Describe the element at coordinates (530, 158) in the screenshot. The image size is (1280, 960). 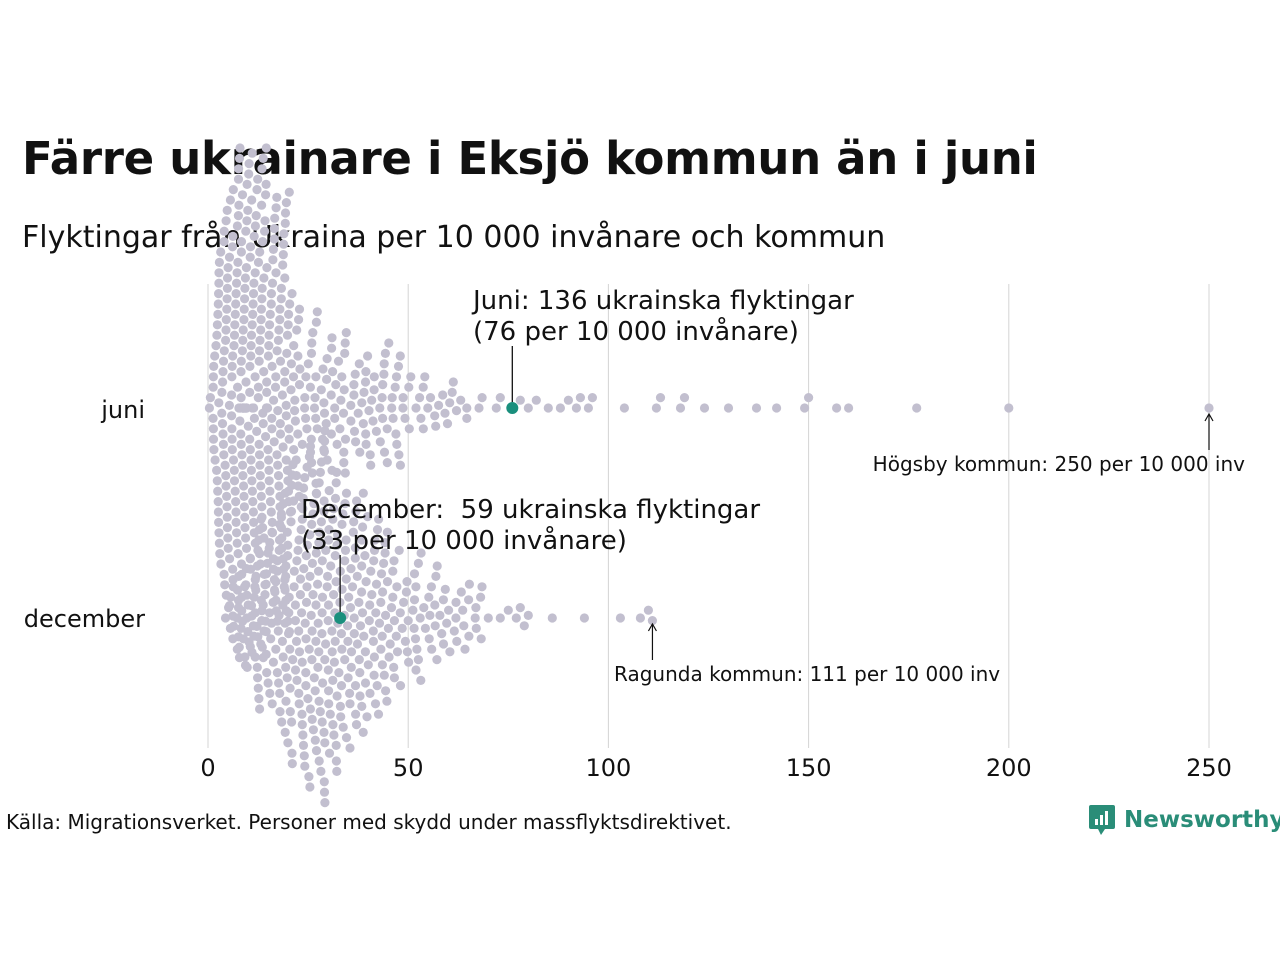
I see `chart-title: Färre ukrainare i Eksjö kommun än i juni` at that location.